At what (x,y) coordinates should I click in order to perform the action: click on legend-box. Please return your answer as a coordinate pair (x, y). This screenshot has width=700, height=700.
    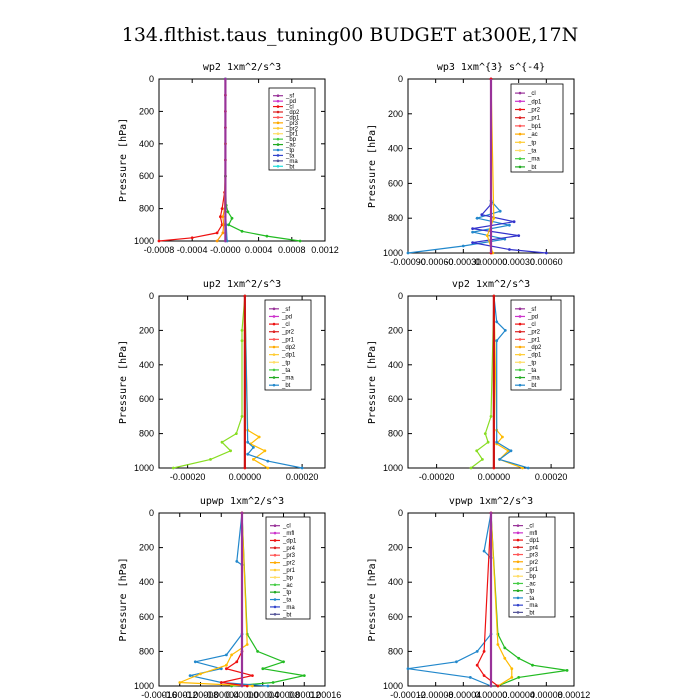
    Looking at the image, I should click on (532, 567).